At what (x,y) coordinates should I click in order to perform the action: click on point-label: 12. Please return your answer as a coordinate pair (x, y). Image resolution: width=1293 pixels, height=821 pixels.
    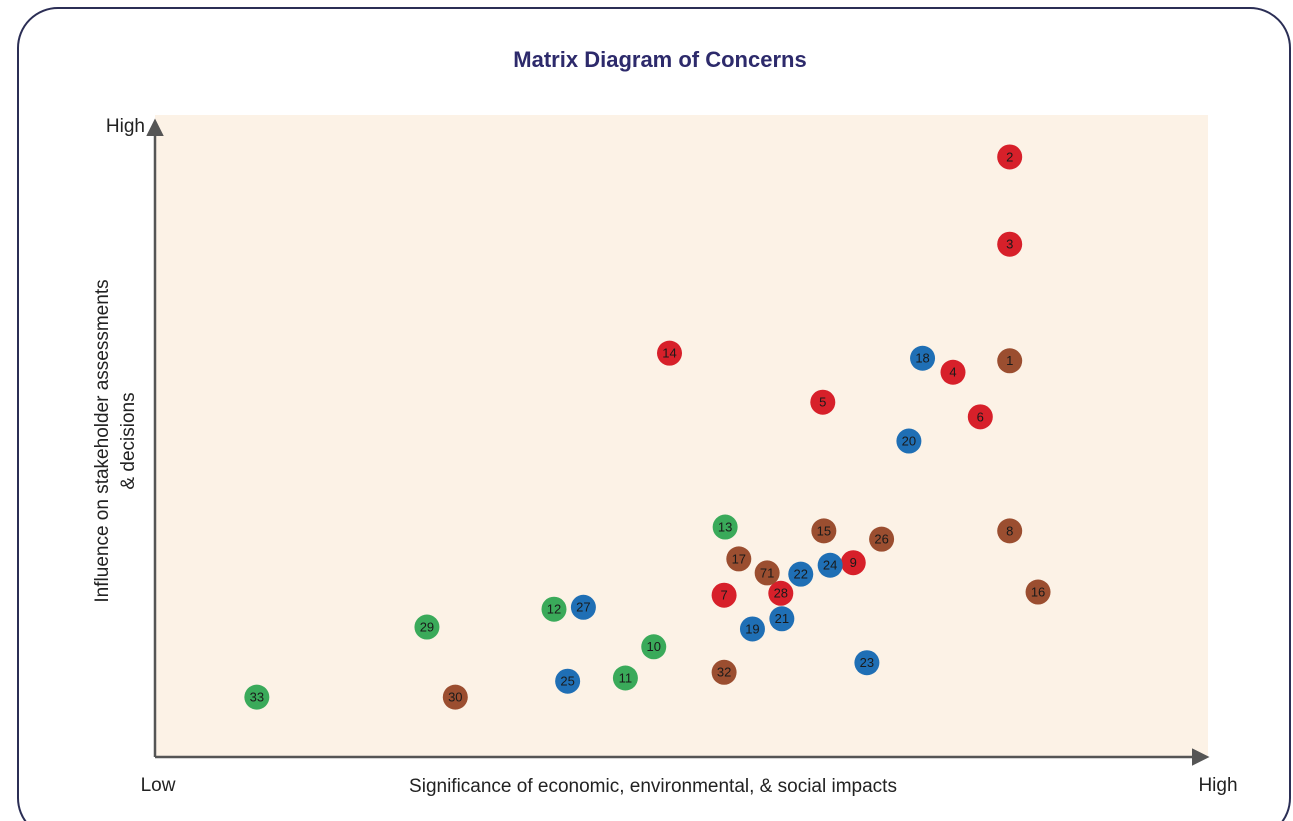
    Looking at the image, I should click on (554, 609).